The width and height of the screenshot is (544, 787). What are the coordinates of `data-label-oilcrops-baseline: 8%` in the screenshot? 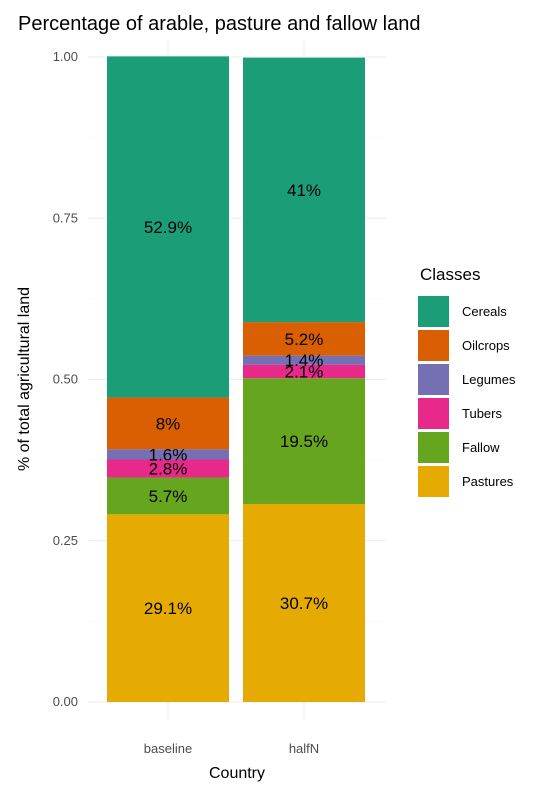 It's located at (168, 423).